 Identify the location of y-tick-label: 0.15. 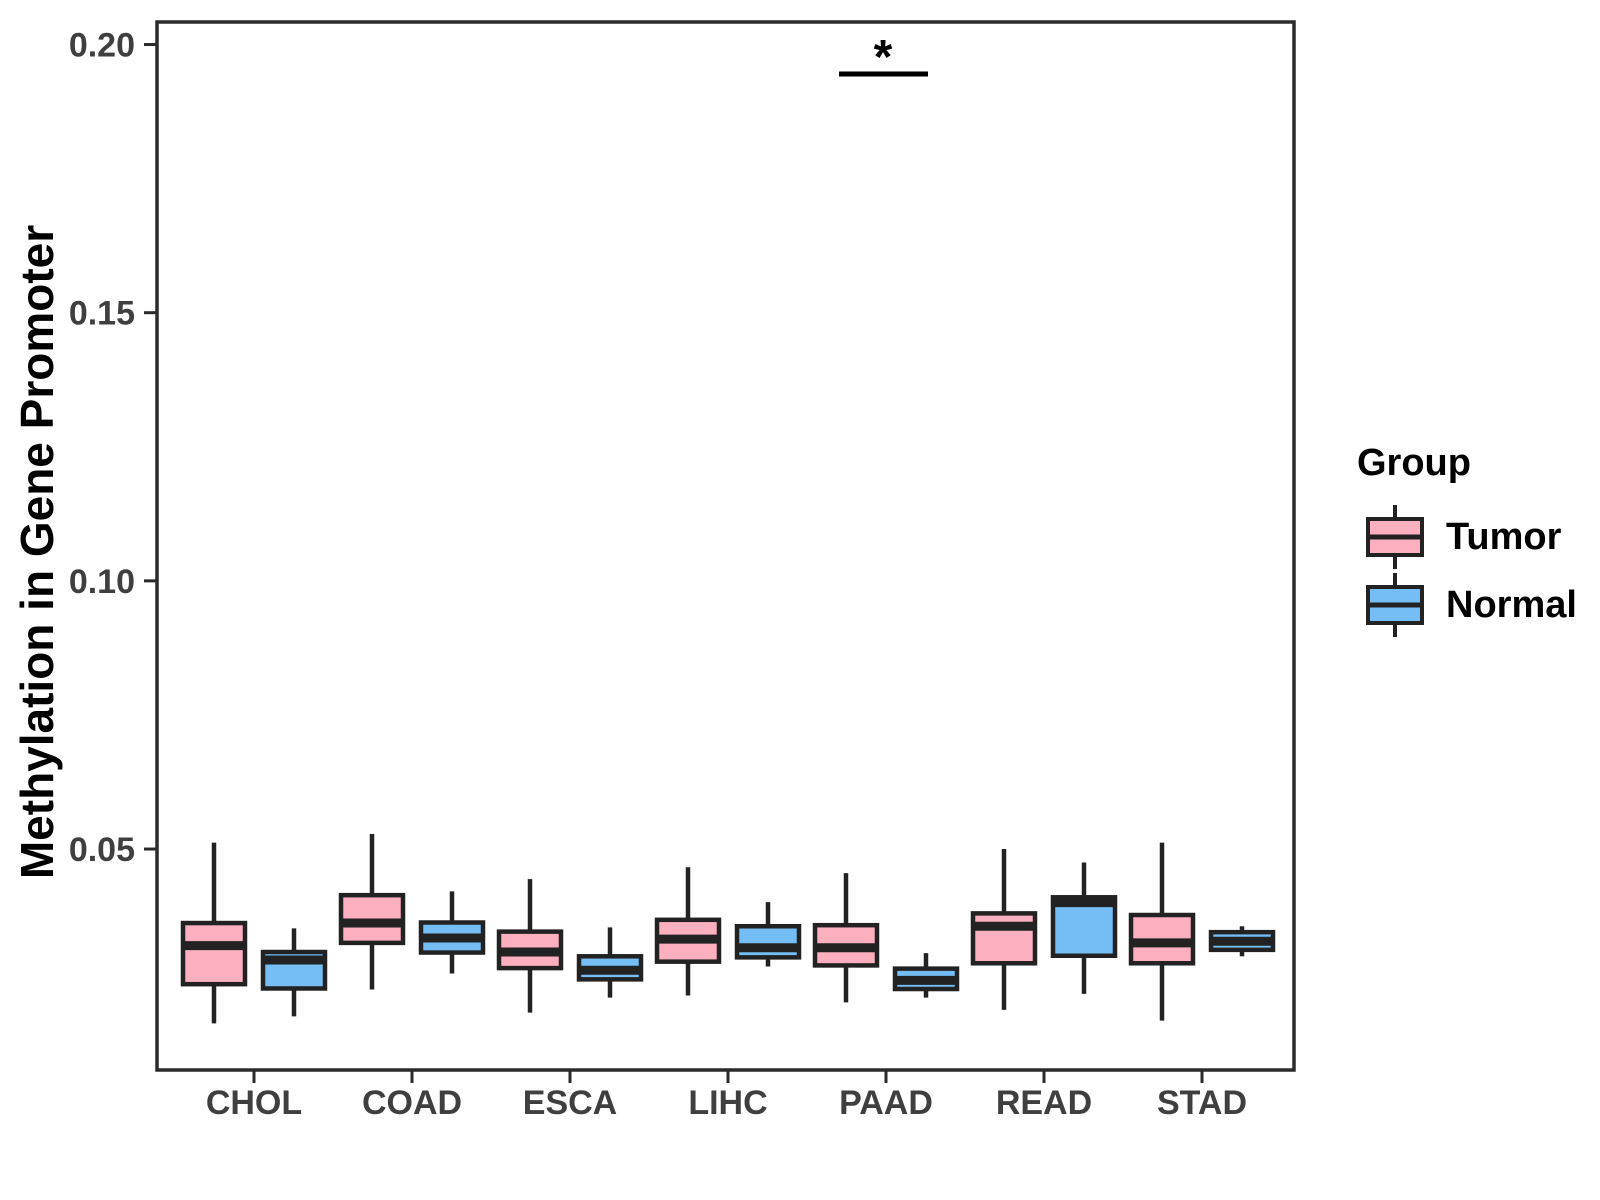
(102, 314).